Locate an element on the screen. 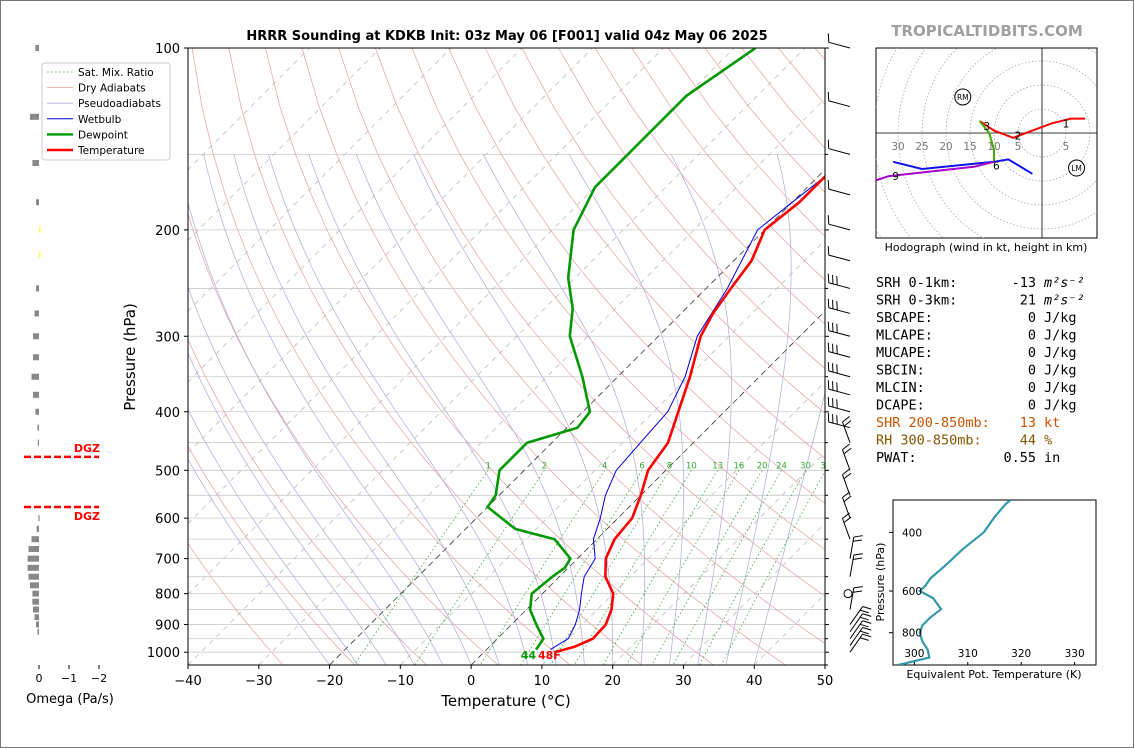 Image resolution: width=1134 pixels, height=748 pixels. mixing-ratio-label: 24 is located at coordinates (781, 466).